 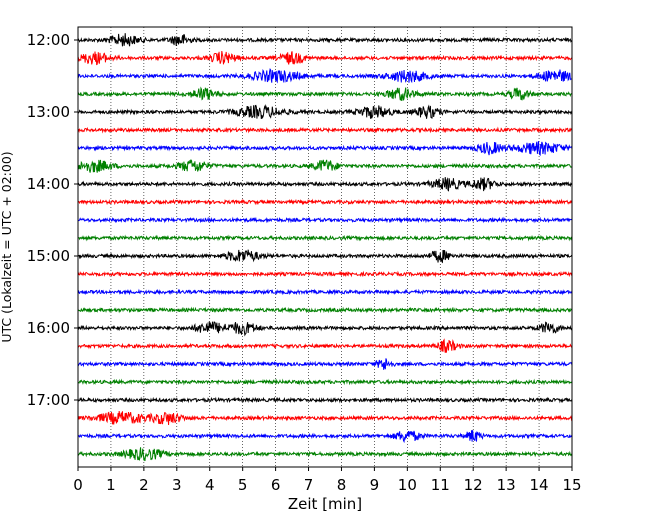 I want to click on y-tick-label: 14:00, so click(x=48, y=184).